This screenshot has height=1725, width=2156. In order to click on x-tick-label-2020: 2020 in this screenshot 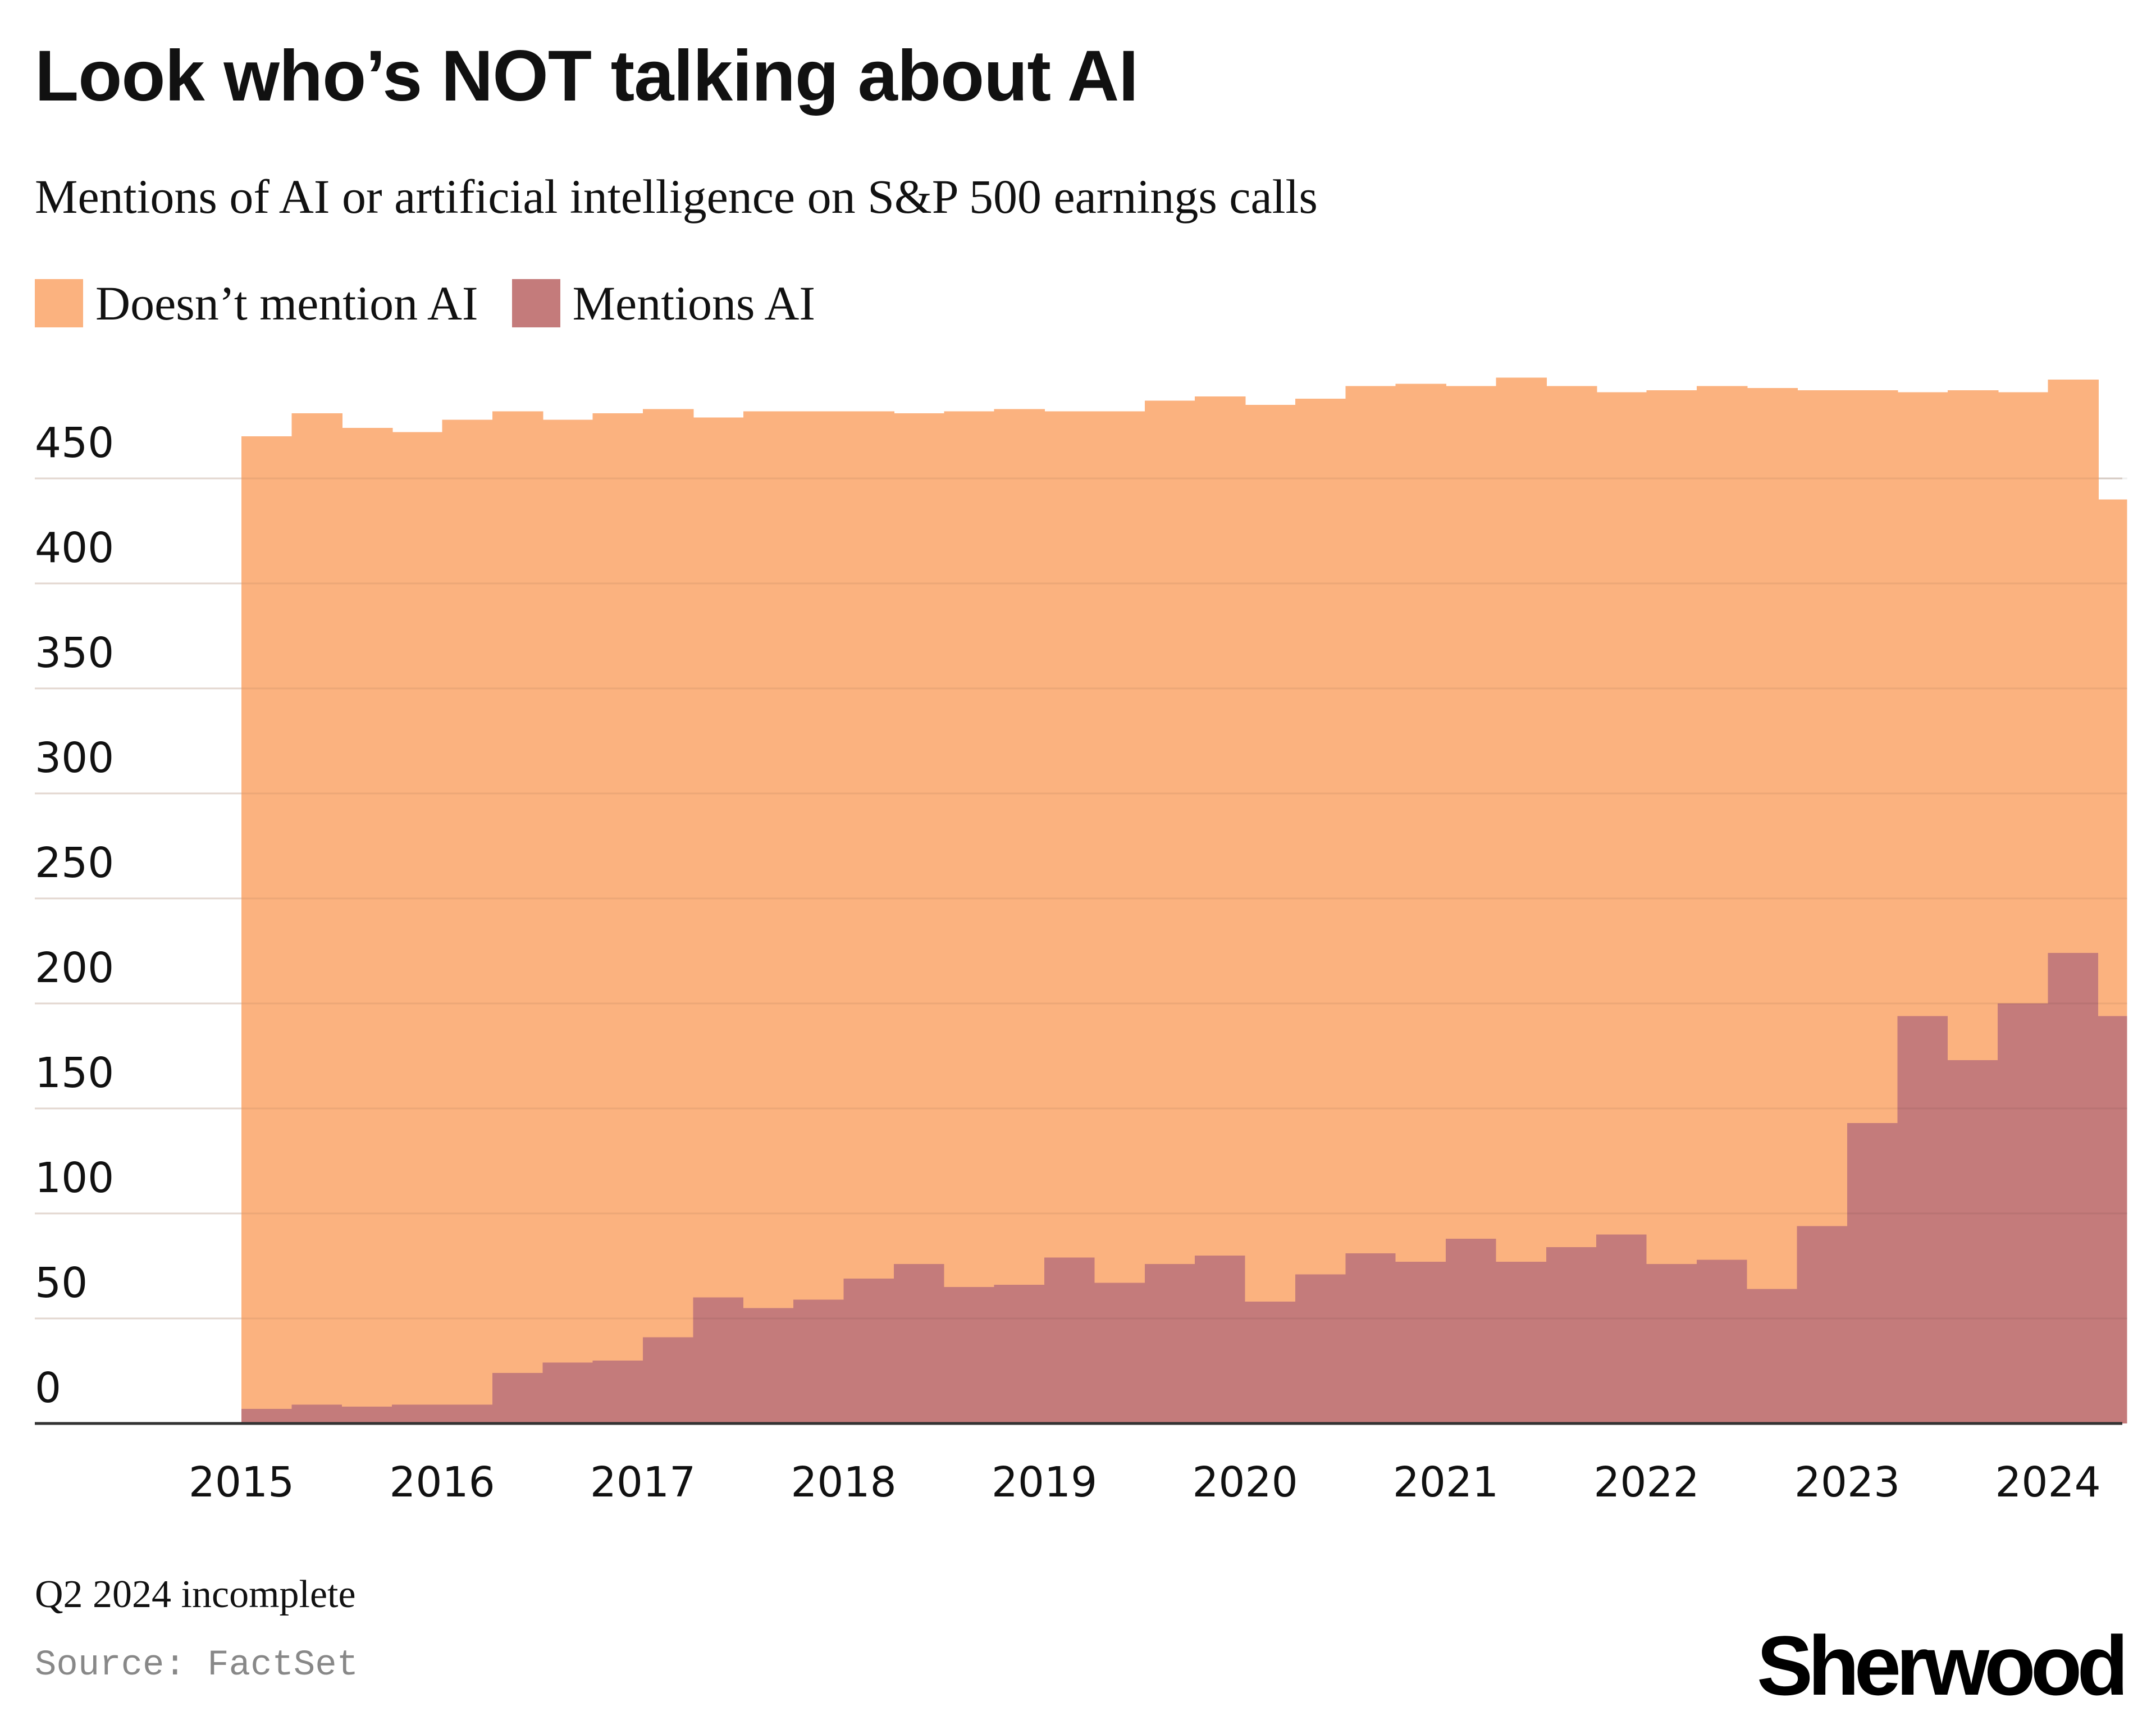, I will do `click(1245, 1482)`.